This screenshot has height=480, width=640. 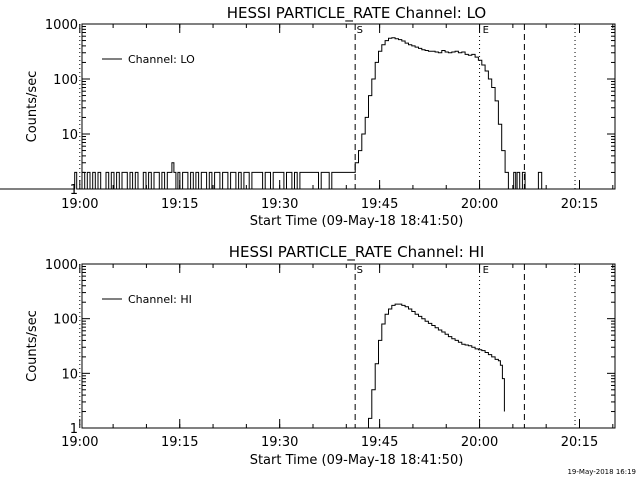 I want to click on legend-label: Channel: HI, so click(x=160, y=299).